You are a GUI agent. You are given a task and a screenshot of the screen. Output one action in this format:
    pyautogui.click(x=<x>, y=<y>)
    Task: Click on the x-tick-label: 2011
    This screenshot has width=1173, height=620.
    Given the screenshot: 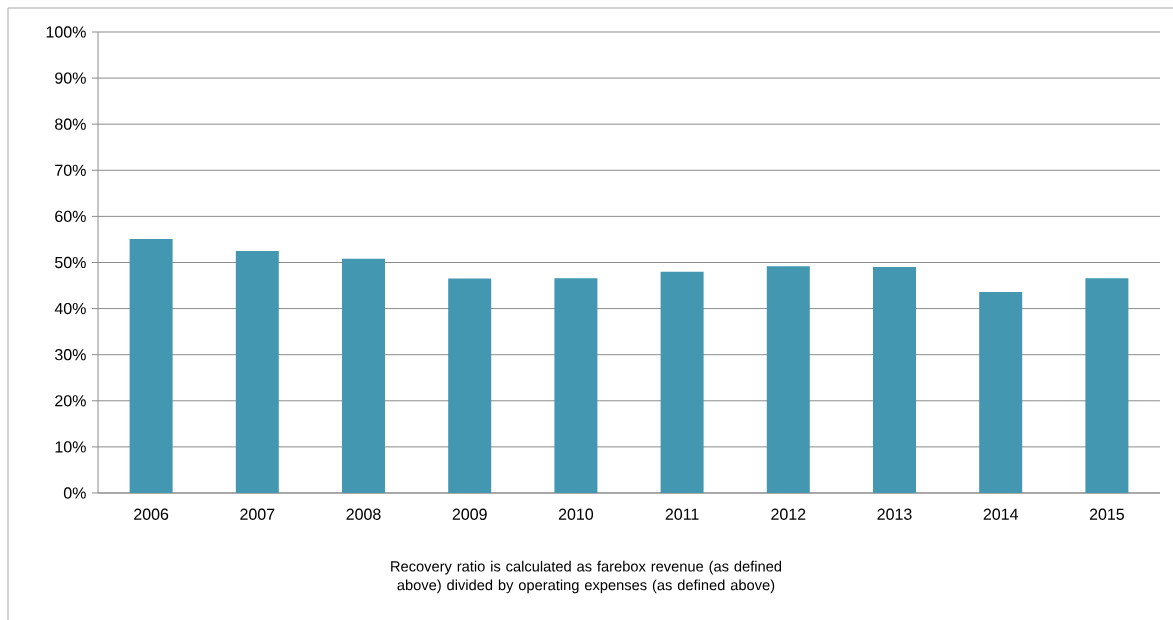 What is the action you would take?
    pyautogui.click(x=682, y=514)
    